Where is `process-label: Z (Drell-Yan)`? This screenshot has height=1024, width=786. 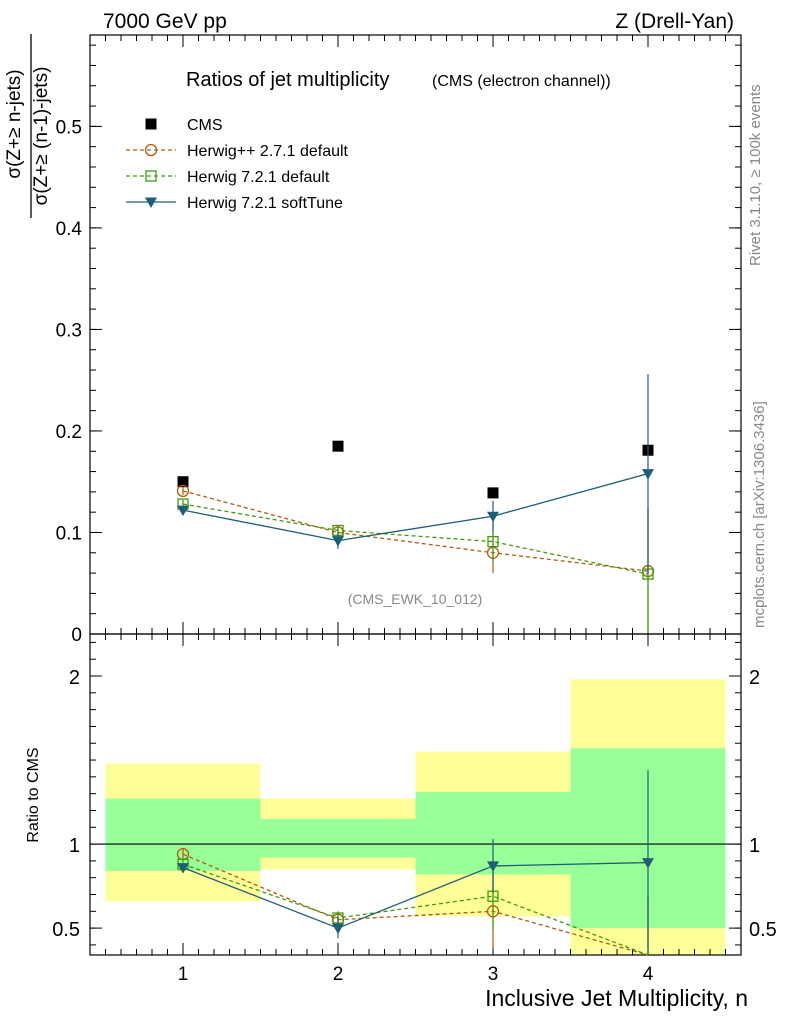
process-label: Z (Drell-Yan) is located at coordinates (674, 21).